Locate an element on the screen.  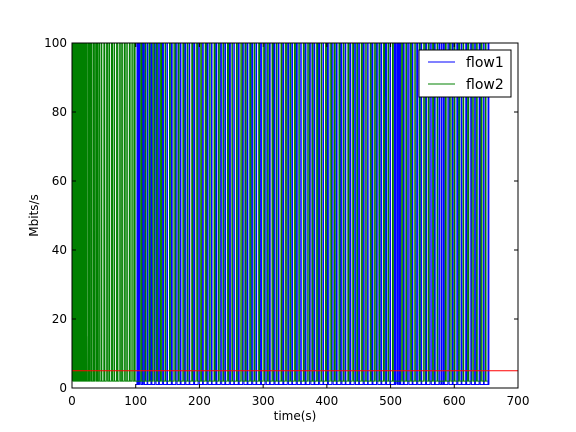
legend-label-flow2: flow2 is located at coordinates (485, 85).